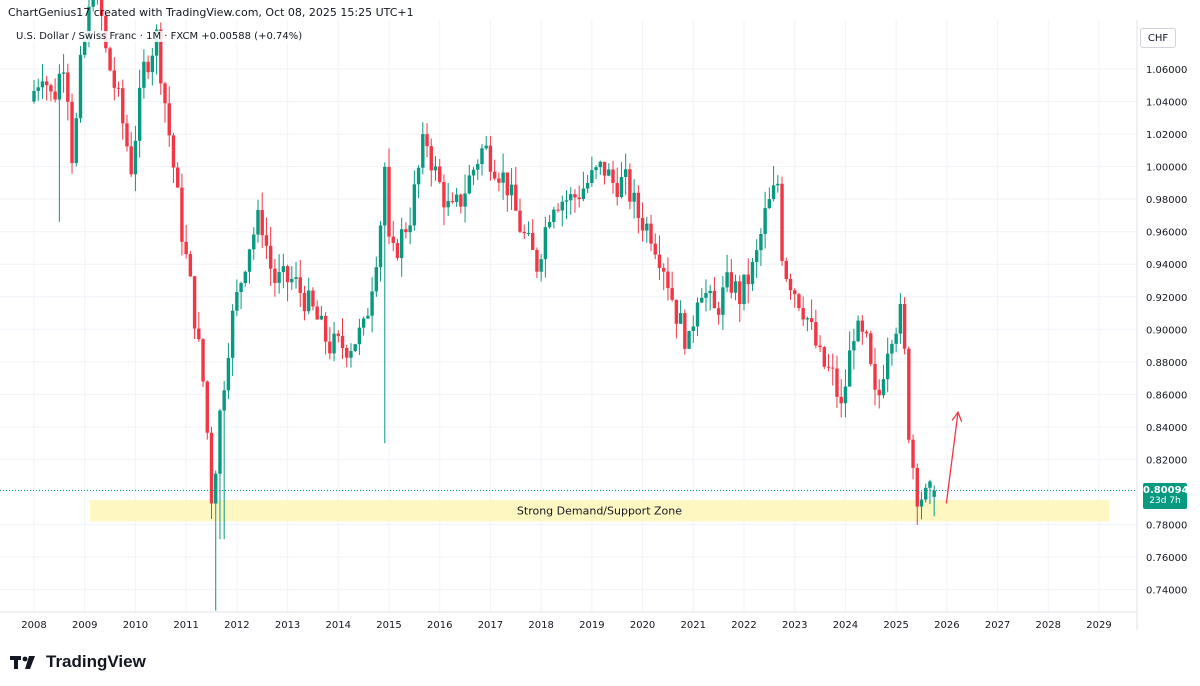 This screenshot has height=686, width=1200. What do you see at coordinates (946, 625) in the screenshot?
I see `x-tick-label: 2026` at bounding box center [946, 625].